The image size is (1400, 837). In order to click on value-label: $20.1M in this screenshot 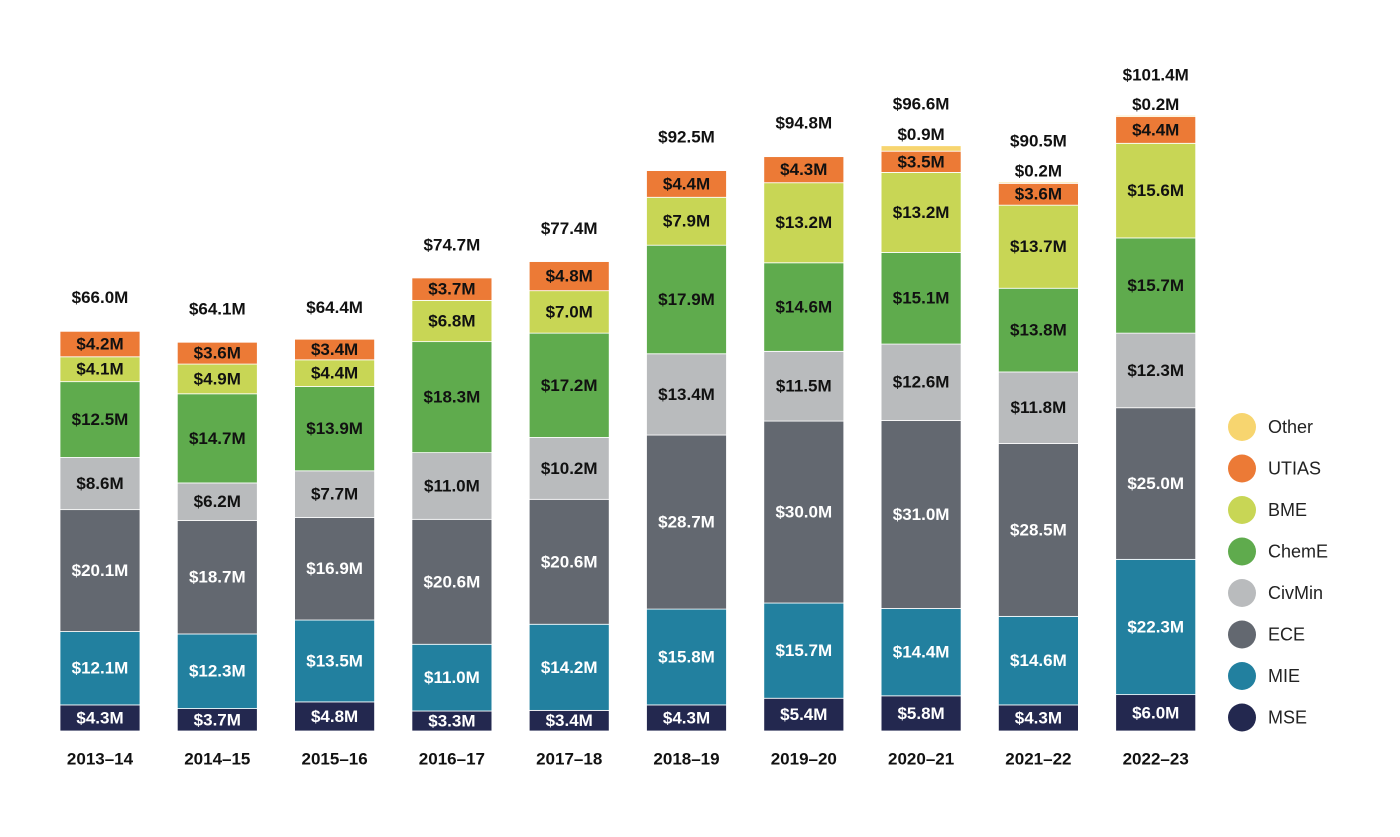, I will do `click(100, 570)`.